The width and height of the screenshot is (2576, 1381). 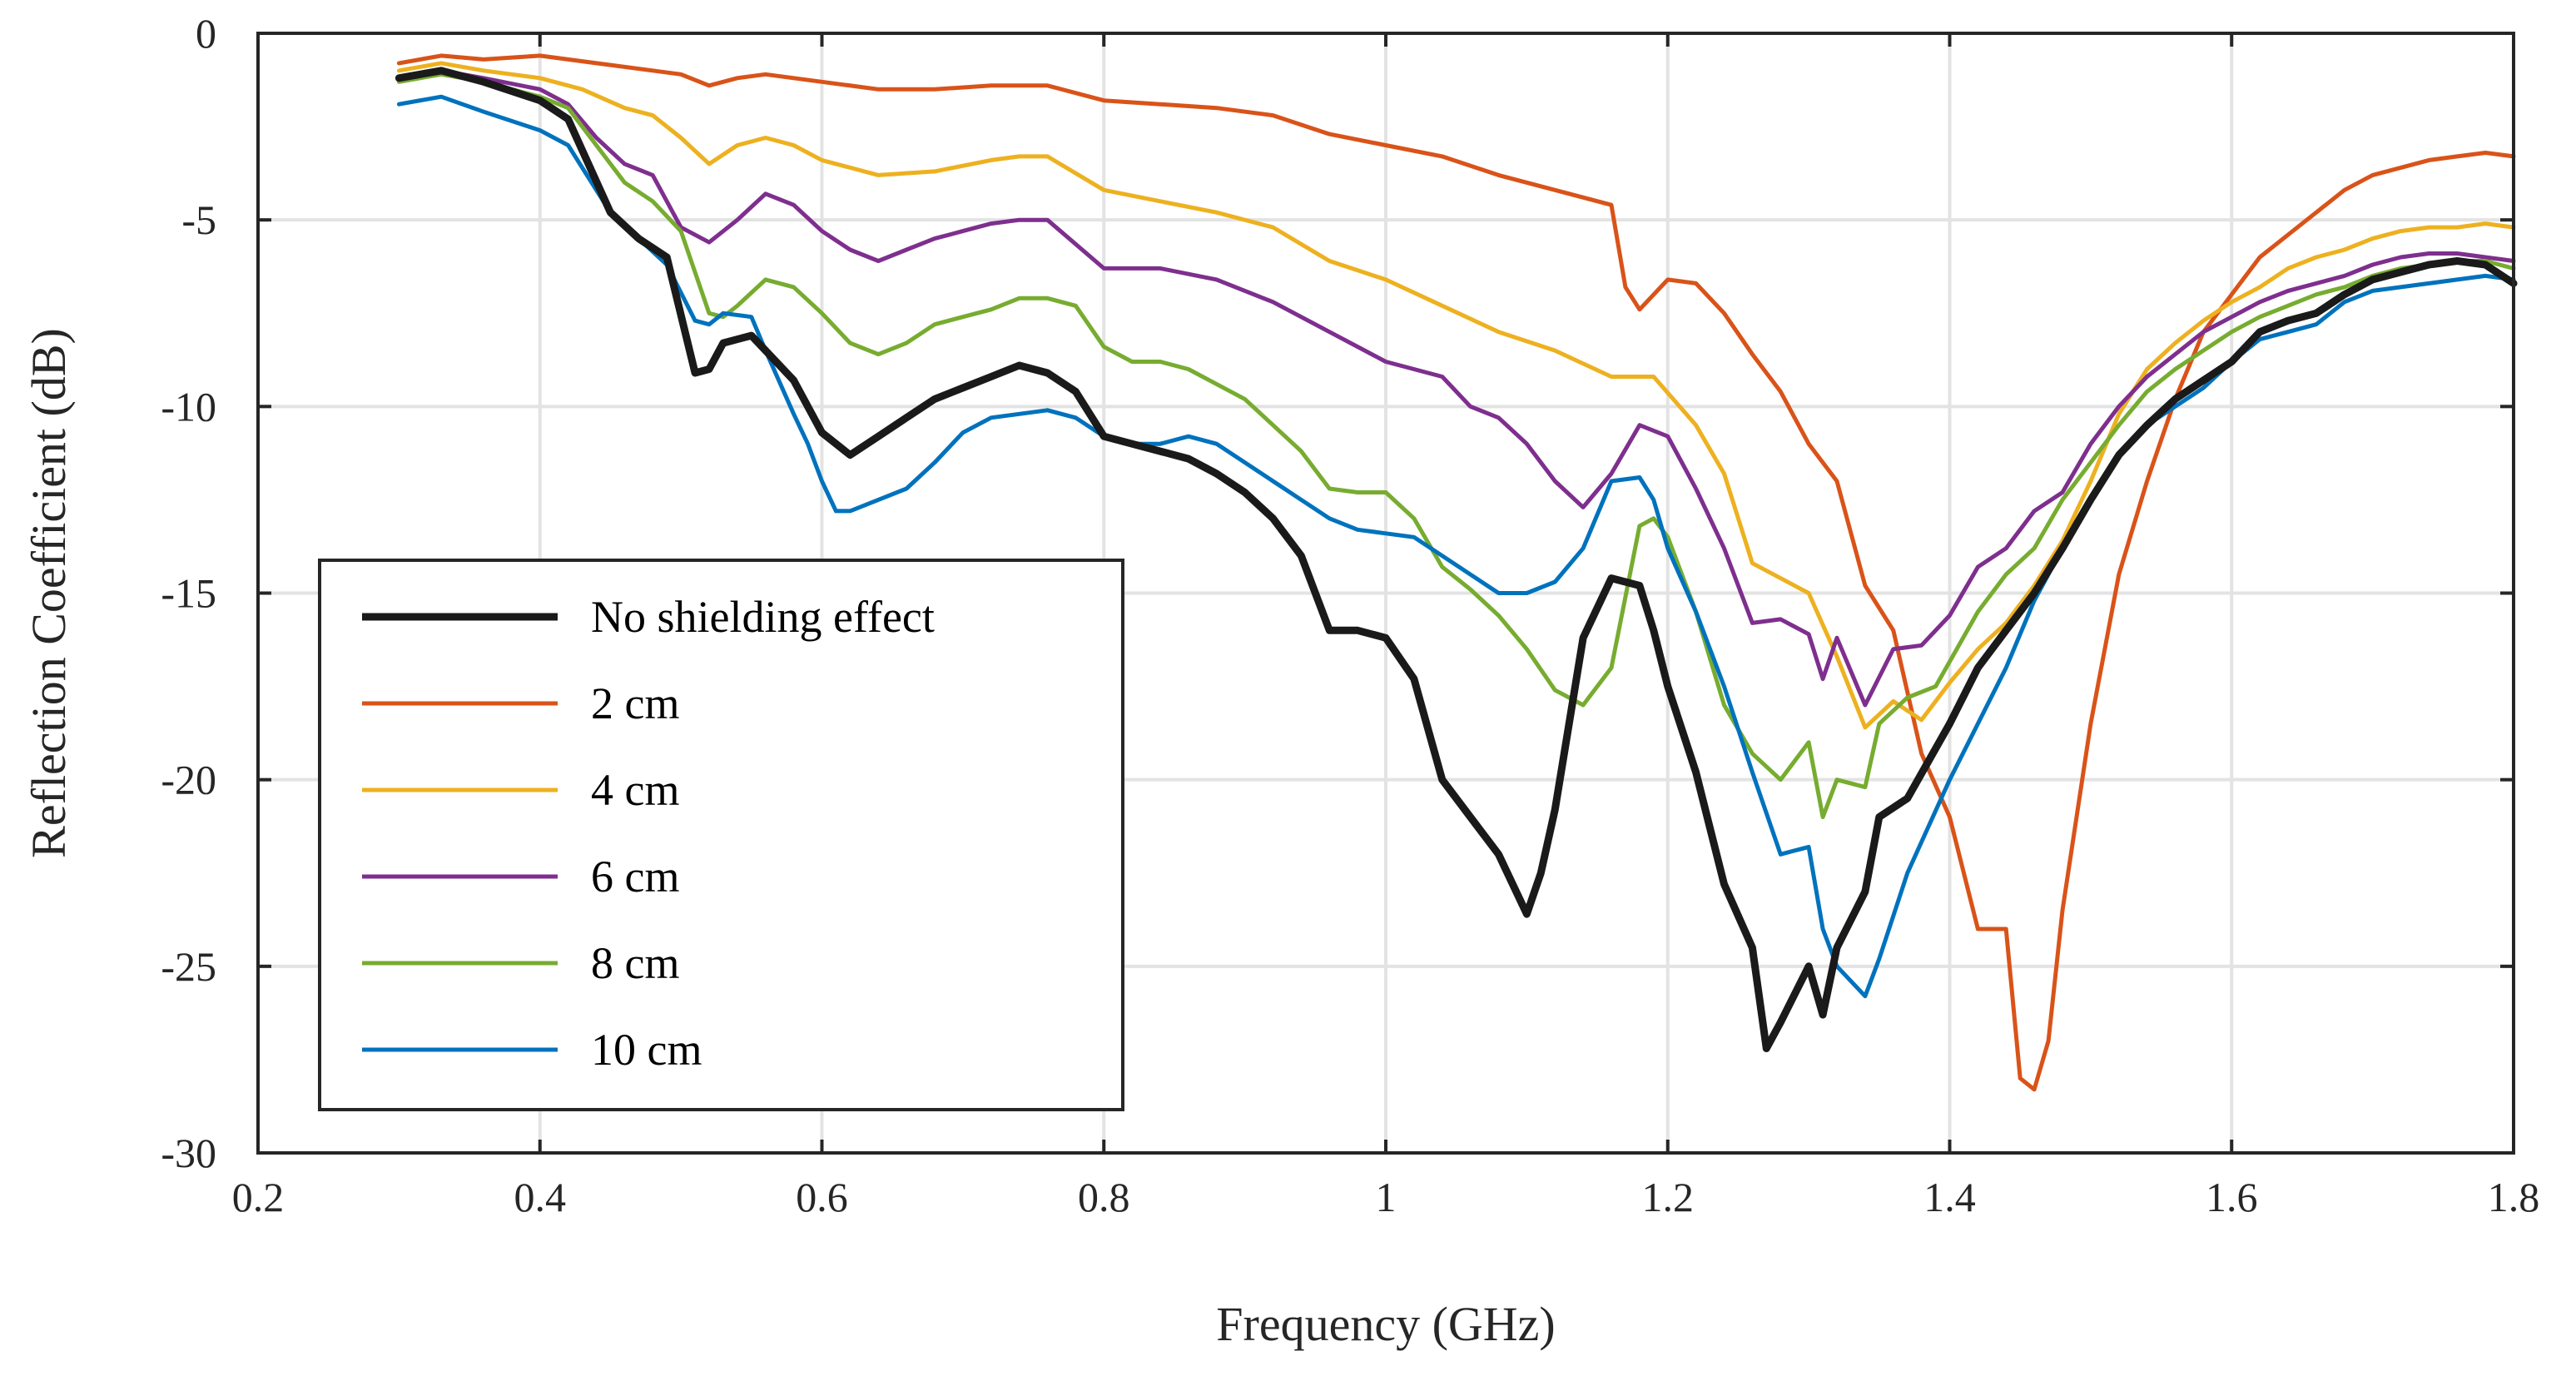 I want to click on x-tick-label: 1.8, so click(x=2514, y=1197).